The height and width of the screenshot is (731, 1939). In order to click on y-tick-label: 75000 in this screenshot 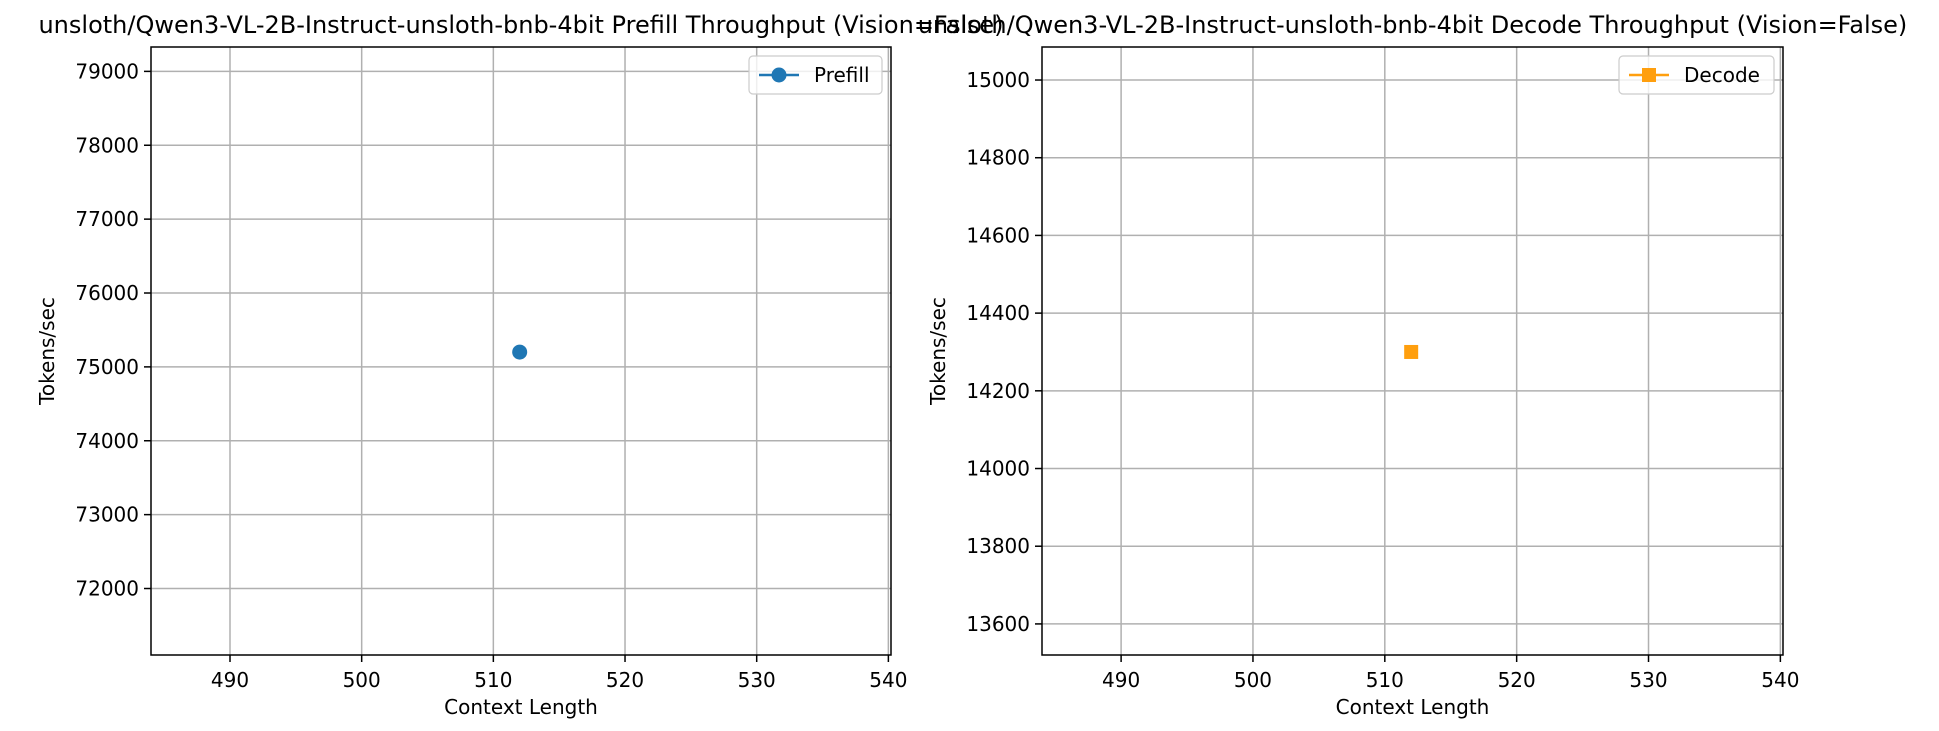, I will do `click(107, 367)`.